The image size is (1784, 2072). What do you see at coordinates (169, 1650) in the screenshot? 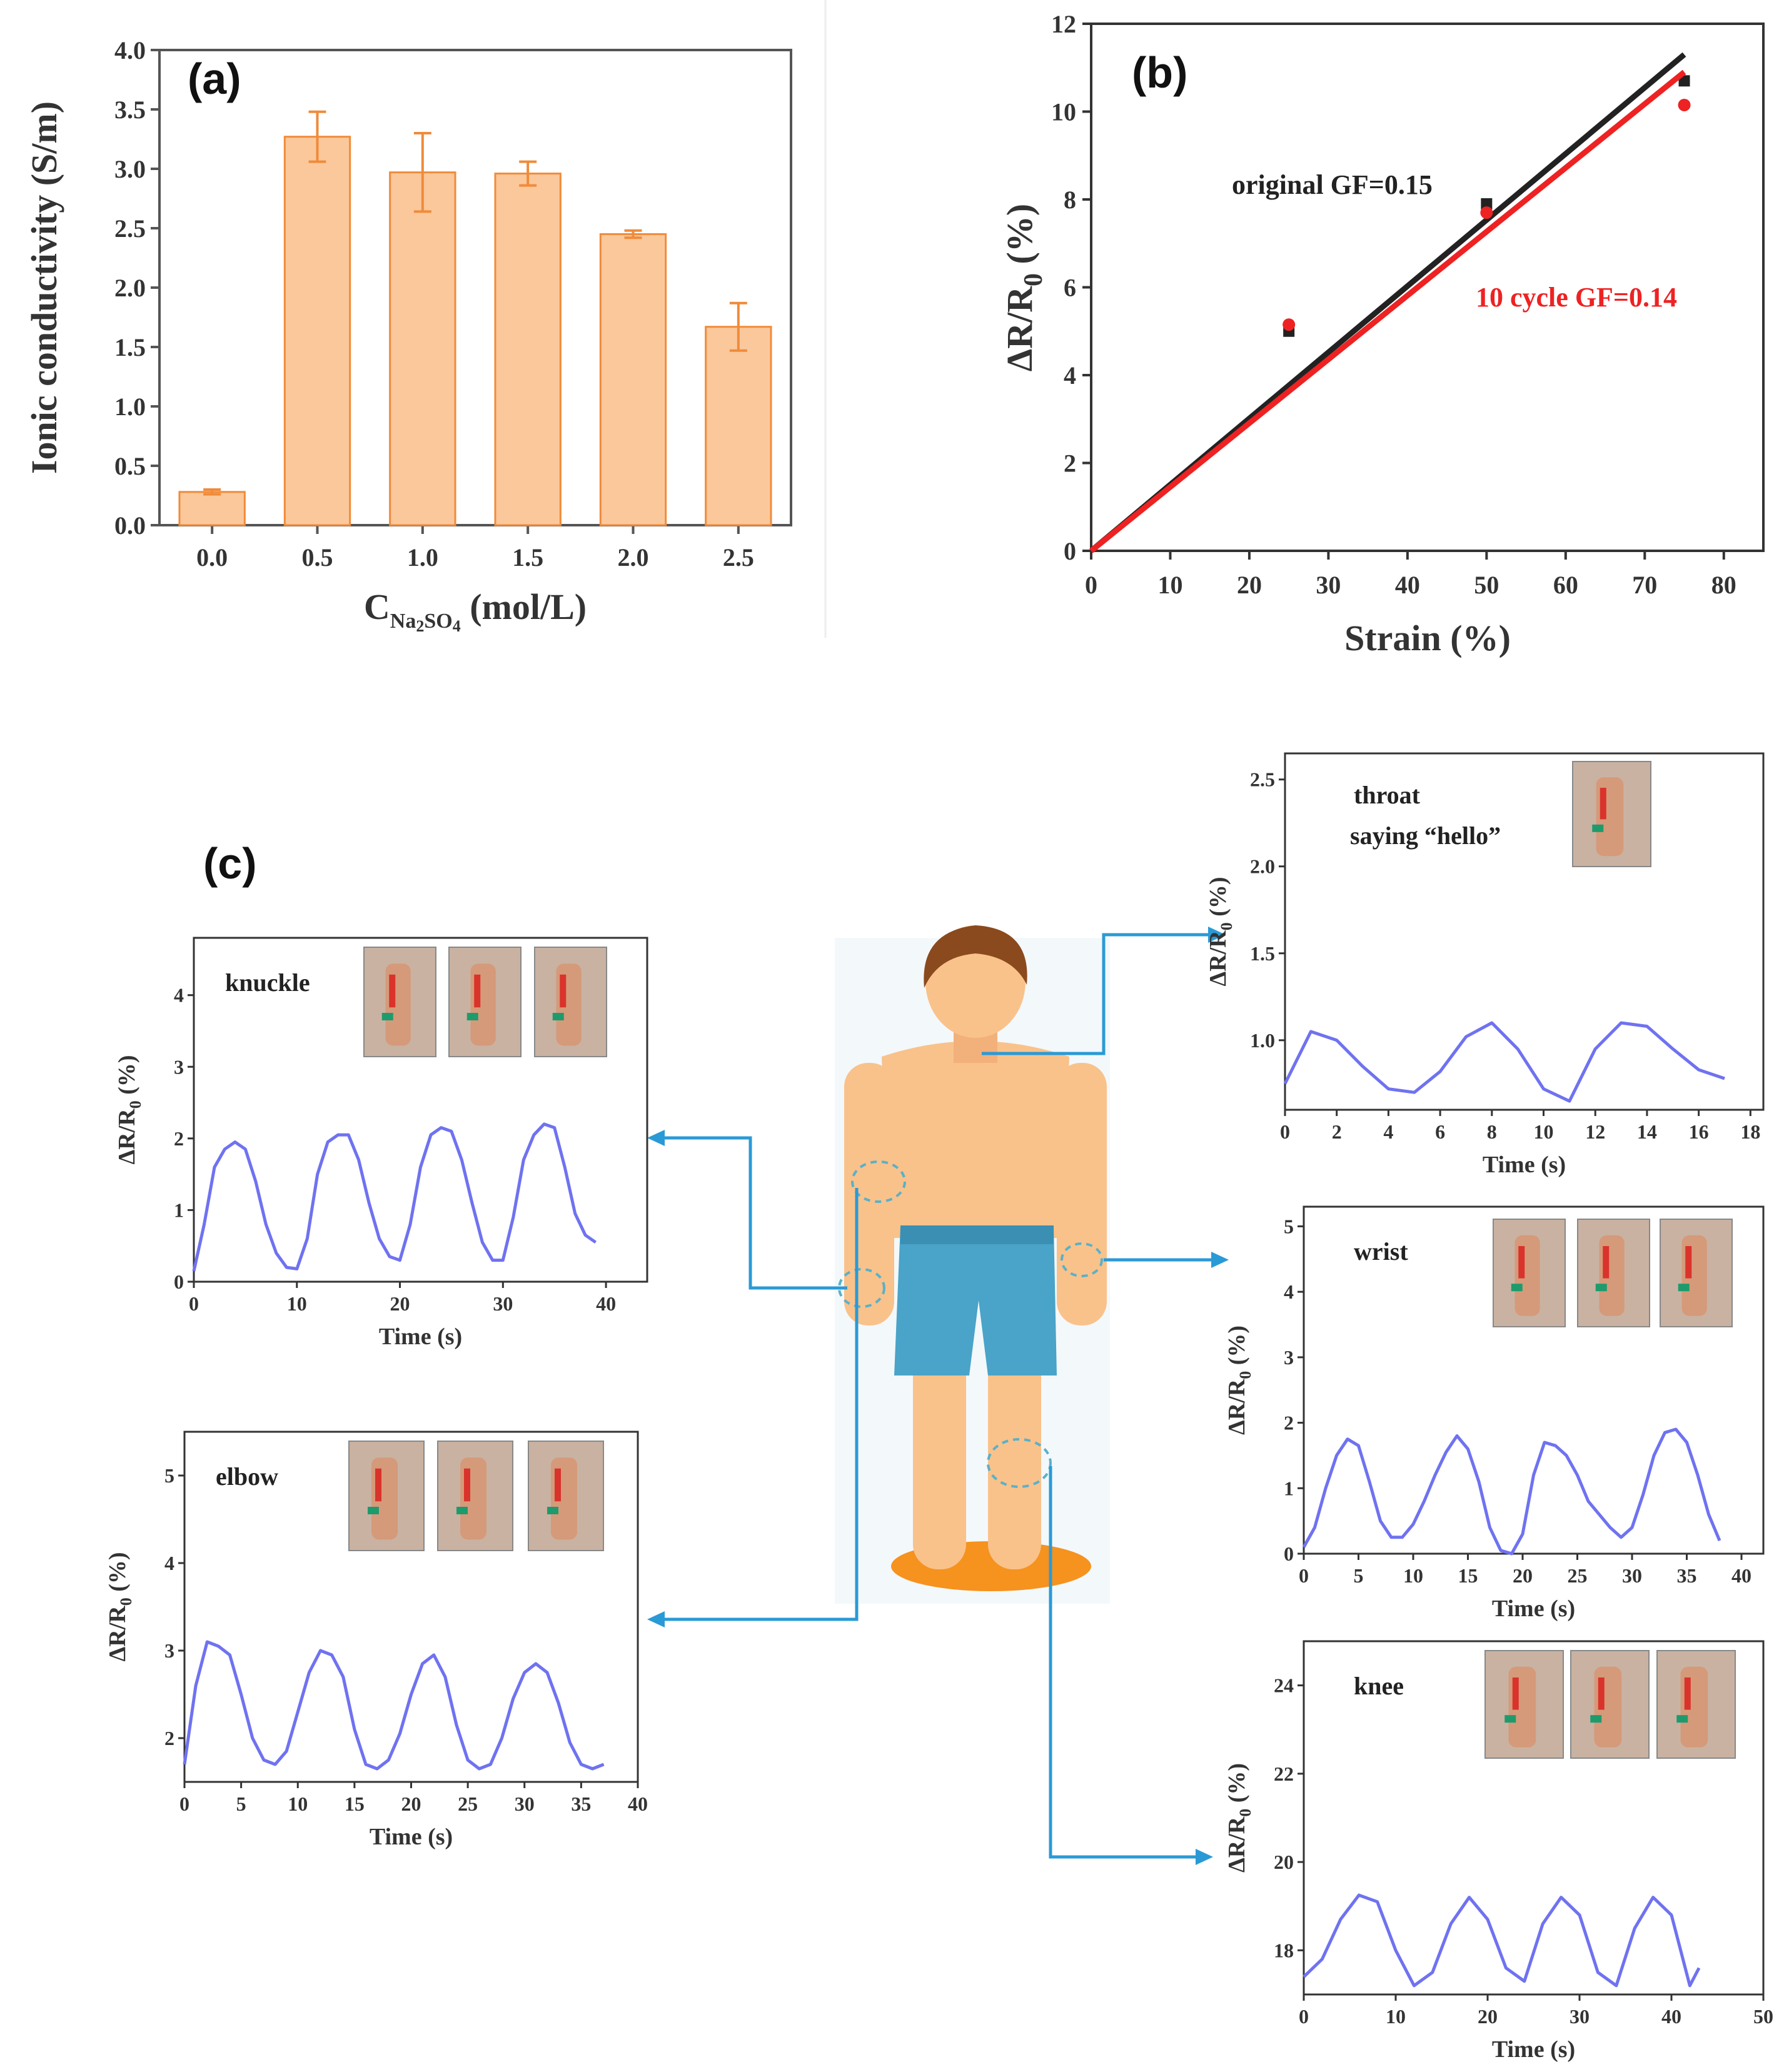
I see `sub-ytick-label: 3` at bounding box center [169, 1650].